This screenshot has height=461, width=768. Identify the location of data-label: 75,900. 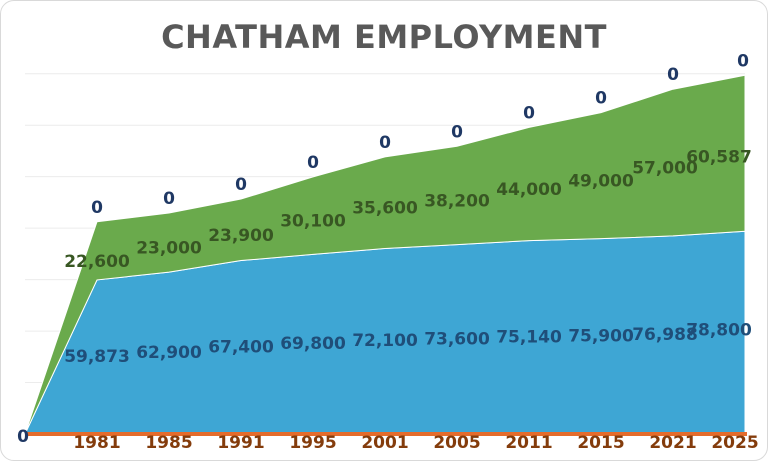
(601, 336).